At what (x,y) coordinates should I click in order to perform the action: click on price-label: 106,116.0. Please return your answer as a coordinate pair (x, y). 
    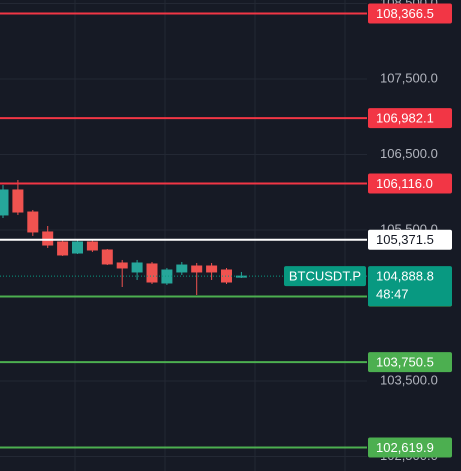
    Looking at the image, I should click on (404, 183).